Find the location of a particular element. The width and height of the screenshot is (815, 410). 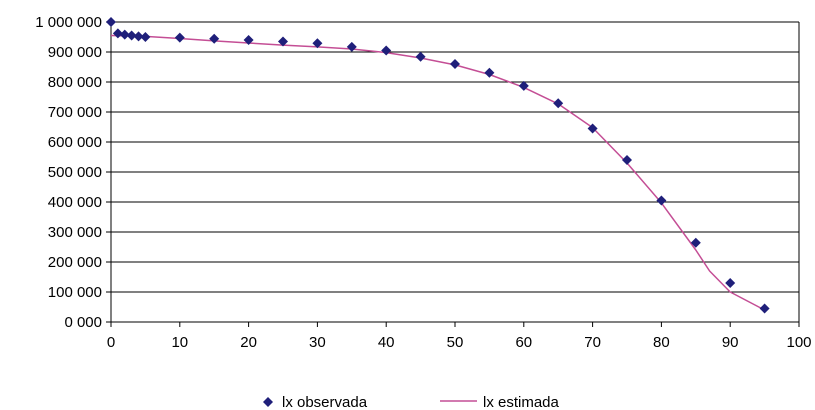

legend-item-estimada: lx estimada is located at coordinates (500, 402).